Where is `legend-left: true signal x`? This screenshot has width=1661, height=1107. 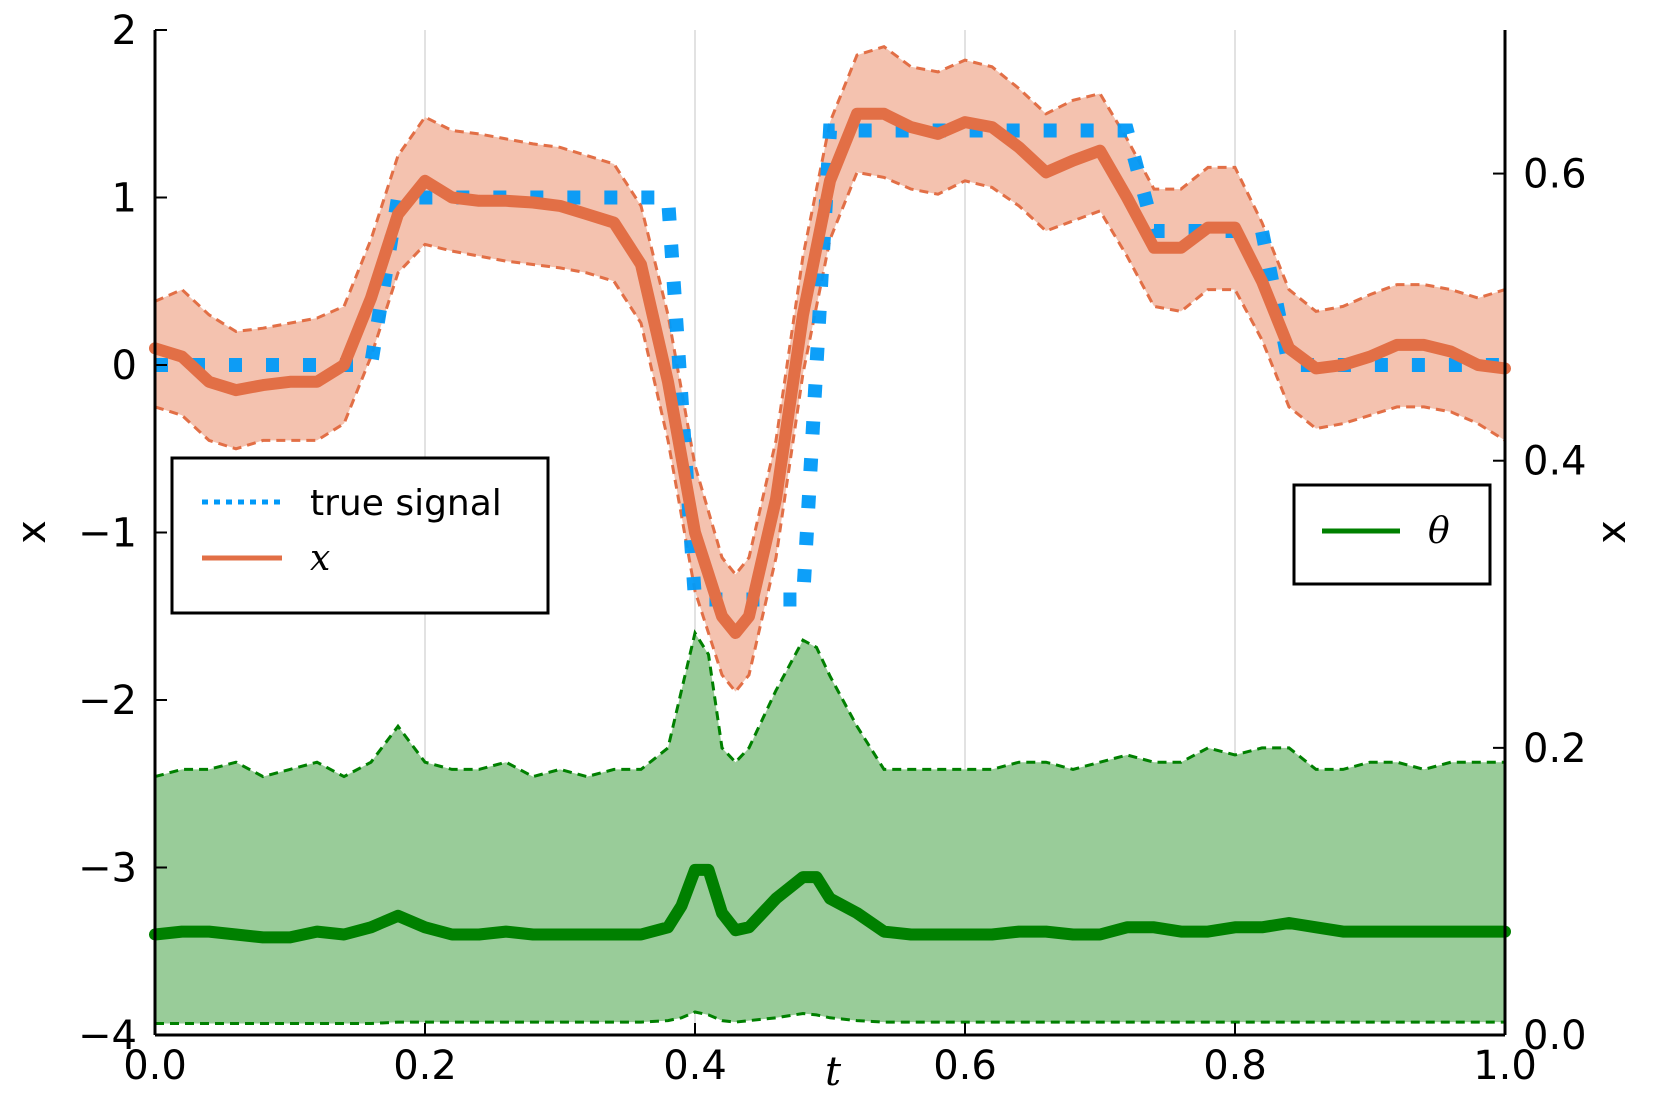 legend-left: true signal x is located at coordinates (360, 535).